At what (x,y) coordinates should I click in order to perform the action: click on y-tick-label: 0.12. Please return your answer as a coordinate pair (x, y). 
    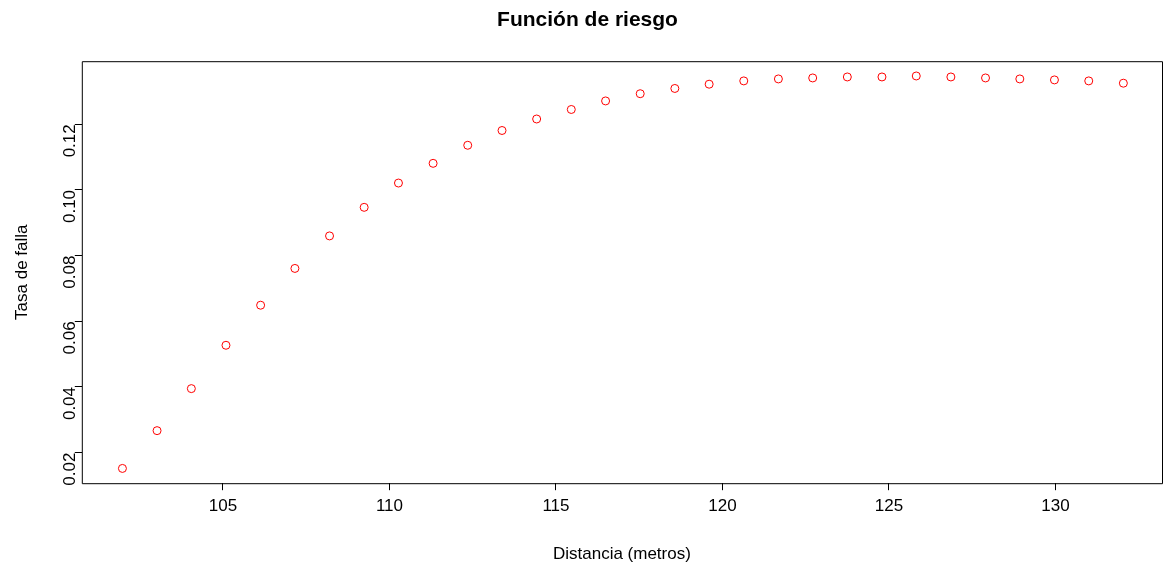
    Looking at the image, I should click on (70, 141).